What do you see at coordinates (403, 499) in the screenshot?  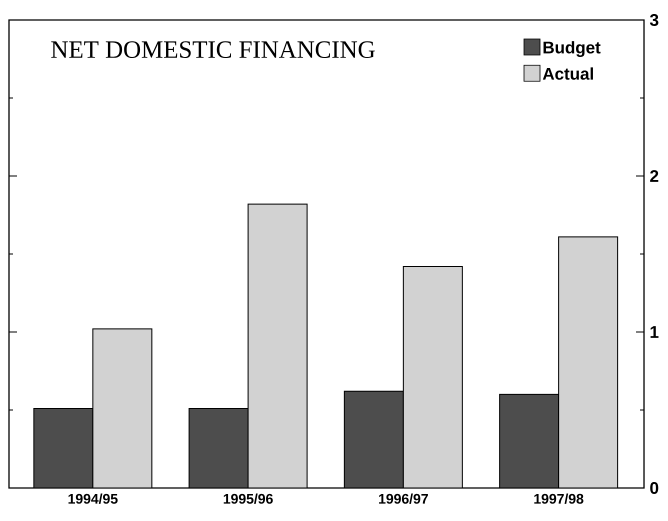 I see `x-tick-label: 1996/97` at bounding box center [403, 499].